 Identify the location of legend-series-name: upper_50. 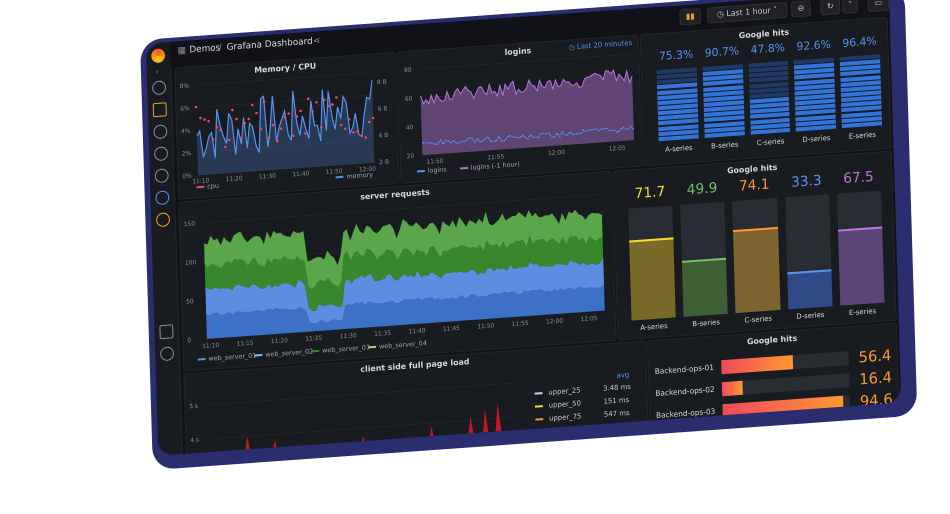
(565, 404).